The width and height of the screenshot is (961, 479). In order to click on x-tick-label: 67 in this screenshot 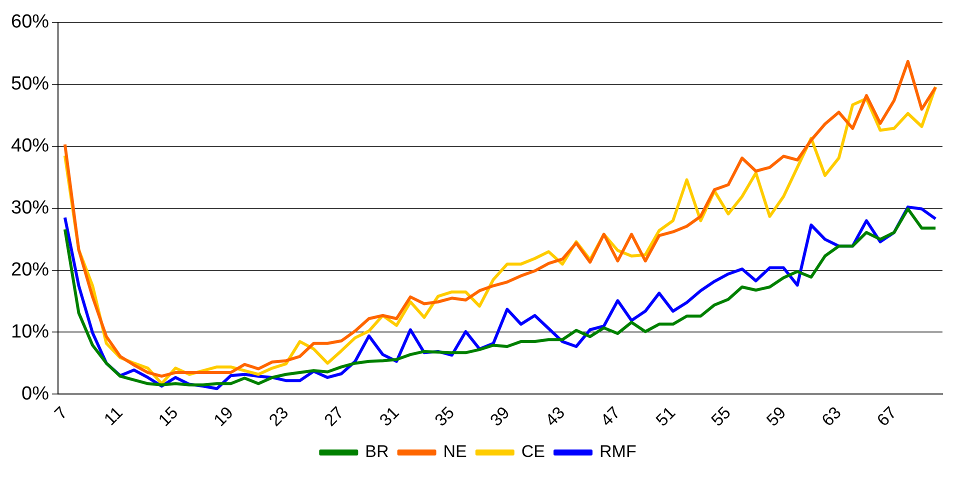, I will do `click(886, 416)`.